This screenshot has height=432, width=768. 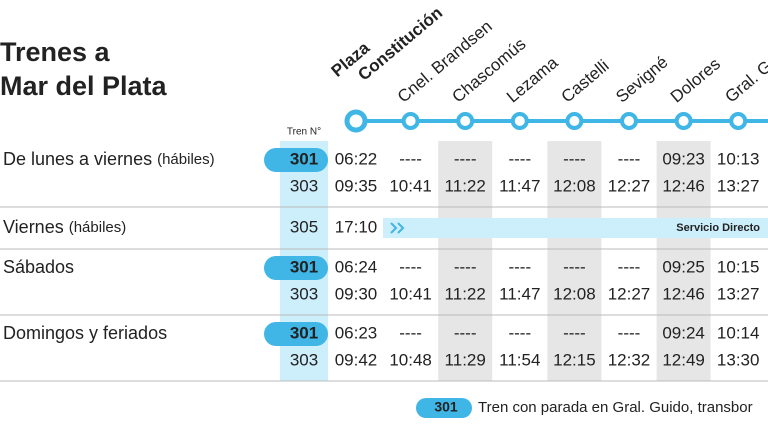 What do you see at coordinates (718, 228) in the screenshot?
I see `service-label: Servicio Directo` at bounding box center [718, 228].